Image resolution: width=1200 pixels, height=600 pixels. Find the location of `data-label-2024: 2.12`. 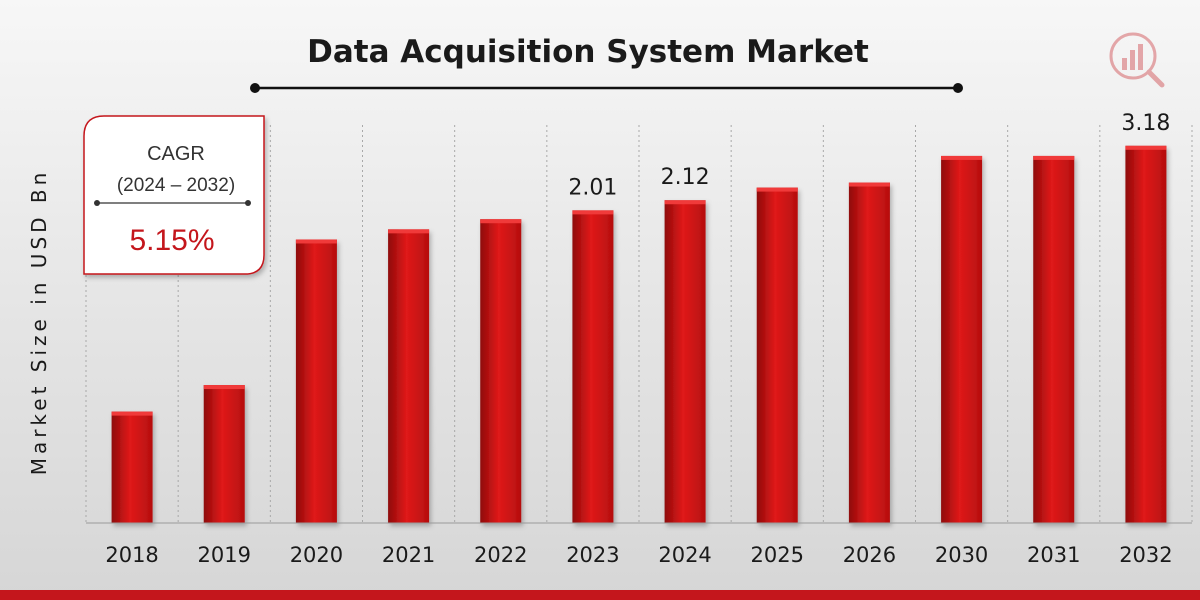

data-label-2024: 2.12 is located at coordinates (685, 177).